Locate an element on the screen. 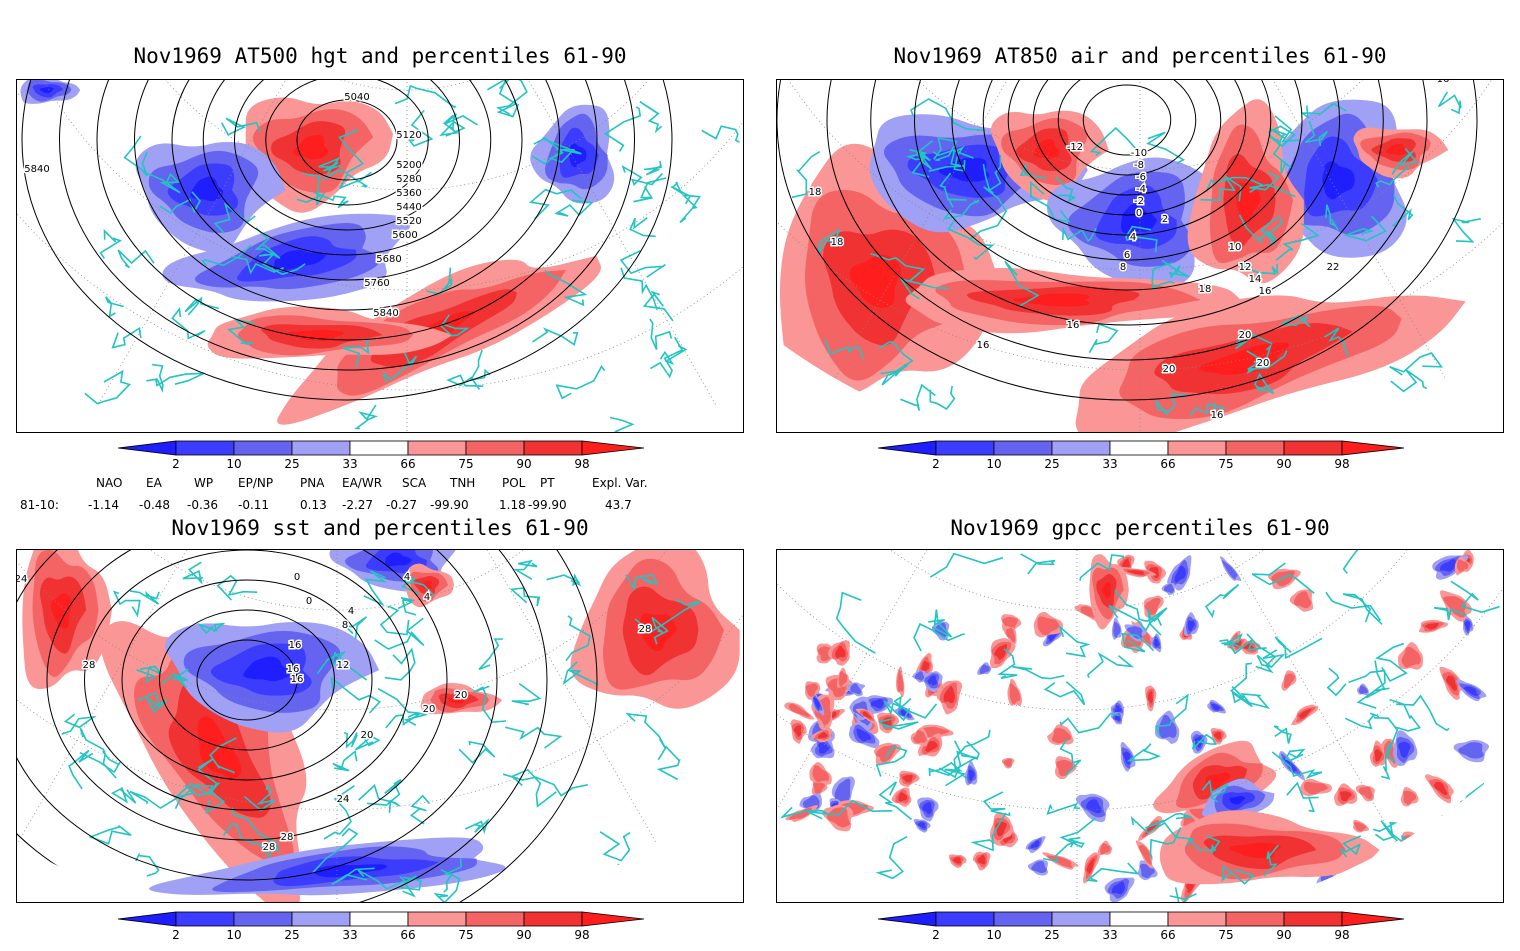 The image size is (1520, 951). contour-label: 5760 is located at coordinates (376, 283).